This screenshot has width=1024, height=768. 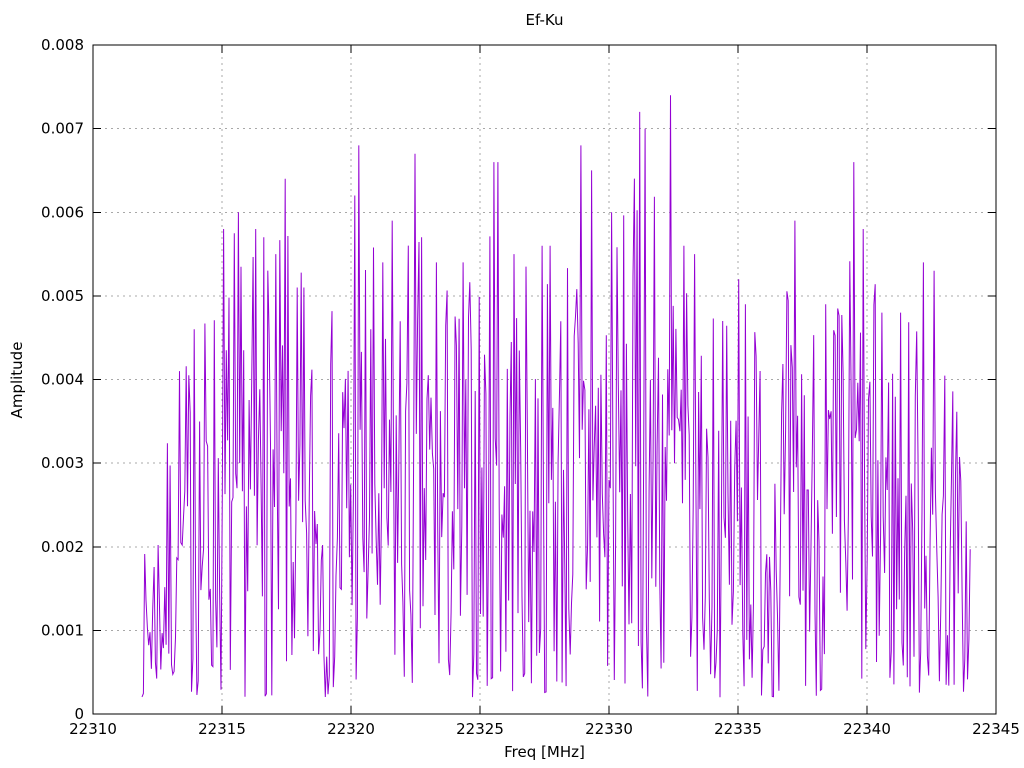 What do you see at coordinates (62, 630) in the screenshot?
I see `y-tick-label: 0.001` at bounding box center [62, 630].